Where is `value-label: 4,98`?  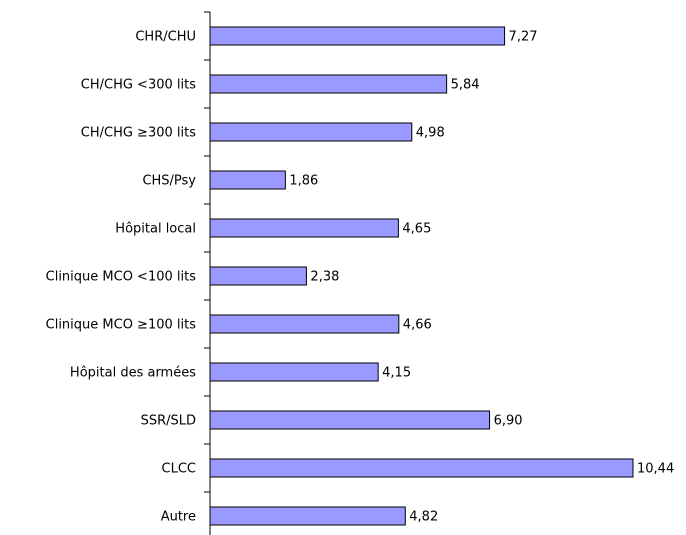 value-label: 4,98 is located at coordinates (430, 133).